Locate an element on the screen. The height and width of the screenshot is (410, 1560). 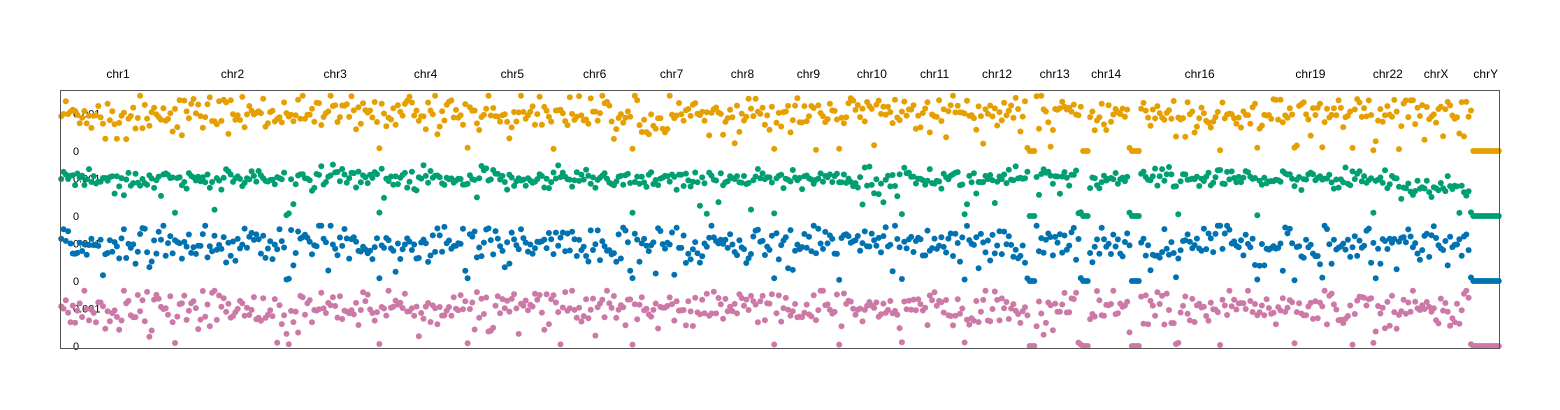
chromosome-label-chr12: chr12 is located at coordinates (997, 74).